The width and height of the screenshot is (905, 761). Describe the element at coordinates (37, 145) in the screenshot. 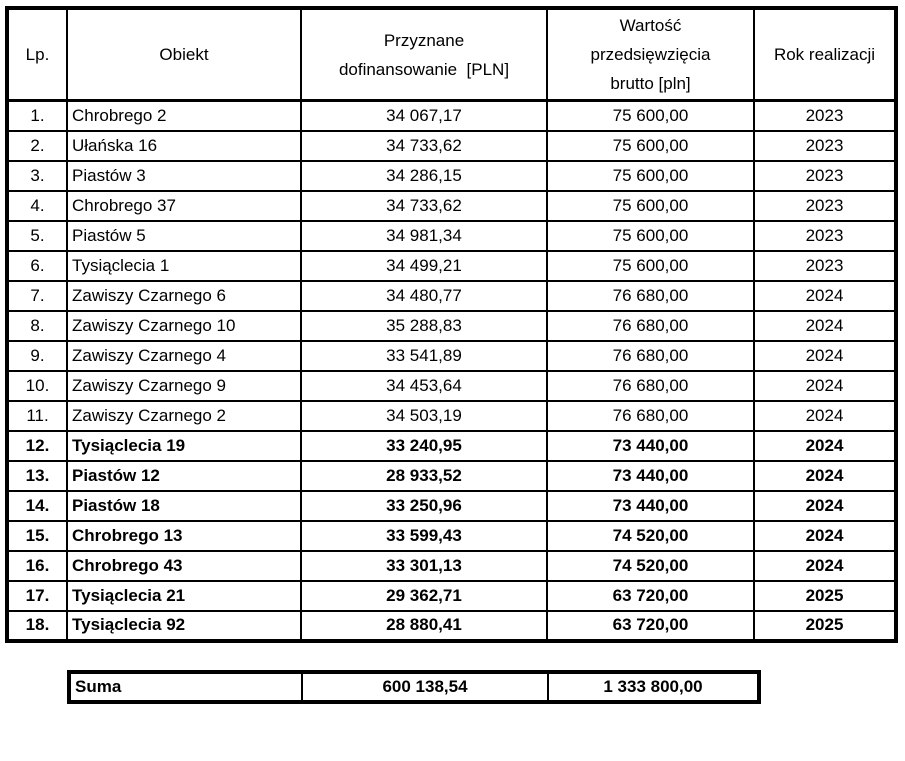

I see `lp-cell: 2.` at that location.